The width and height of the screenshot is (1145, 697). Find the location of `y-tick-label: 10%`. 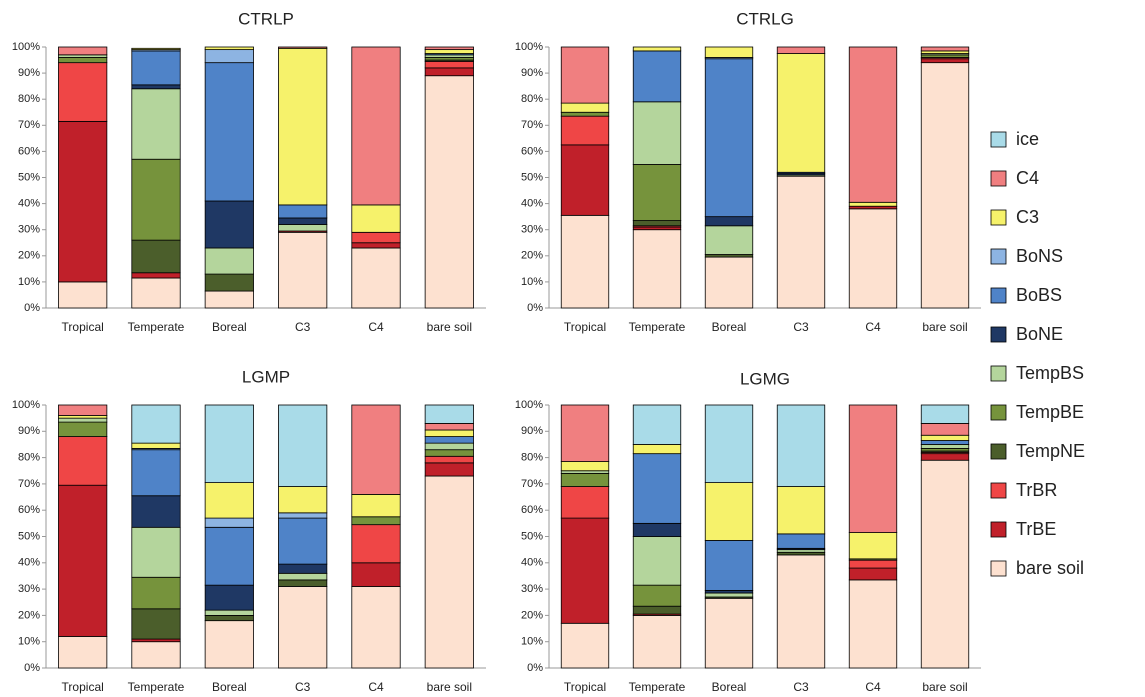

y-tick-label: 10% is located at coordinates (29, 282).